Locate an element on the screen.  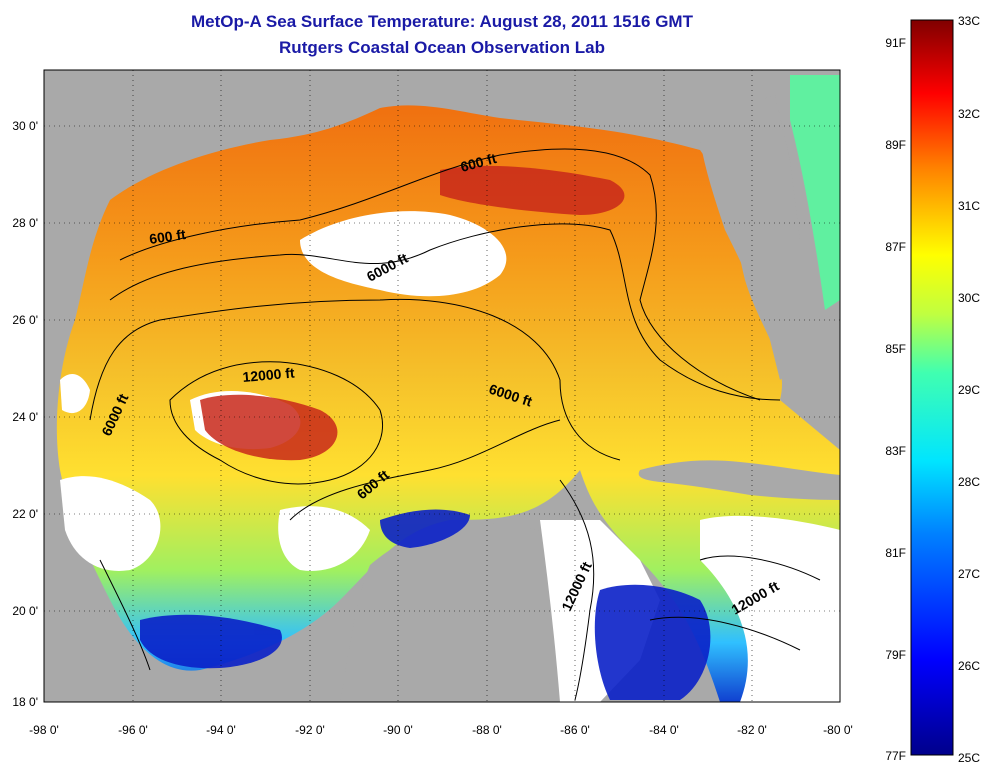
colorbar-label-f: 77F is located at coordinates (895, 756).